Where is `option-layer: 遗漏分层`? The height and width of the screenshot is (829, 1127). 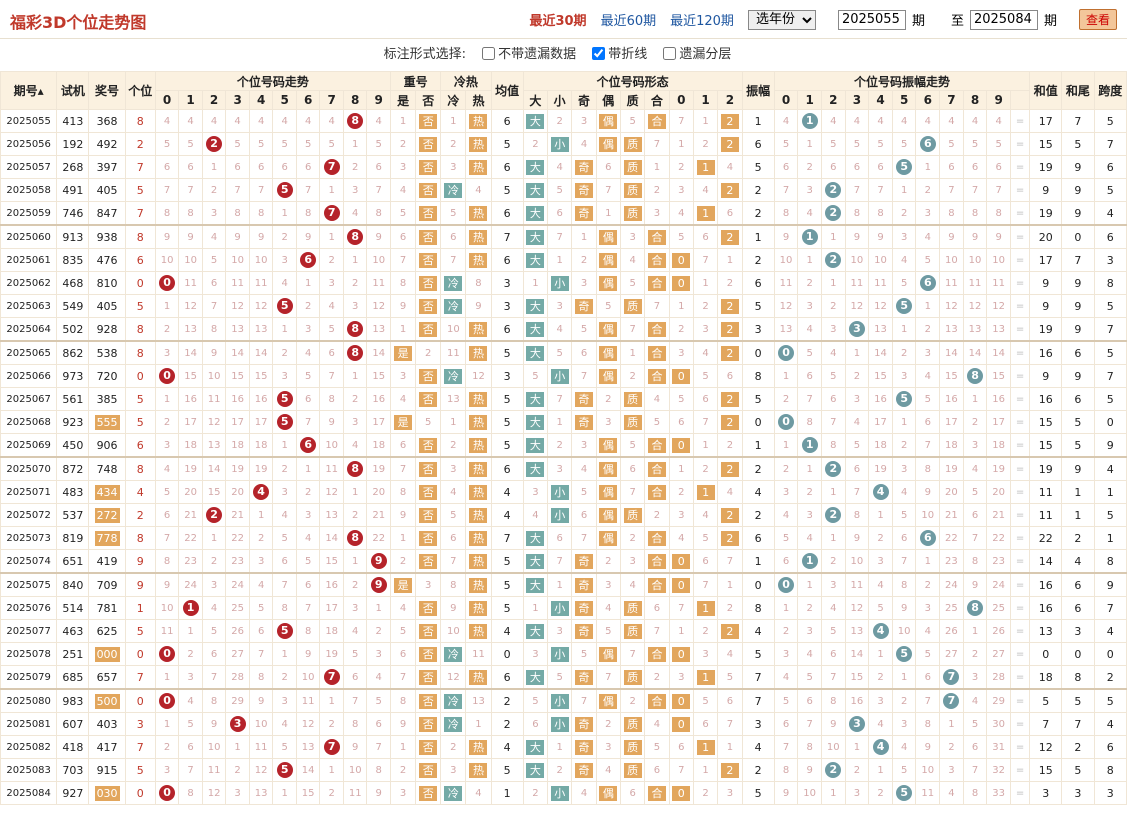
option-layer: 遗漏分层 is located at coordinates (697, 54).